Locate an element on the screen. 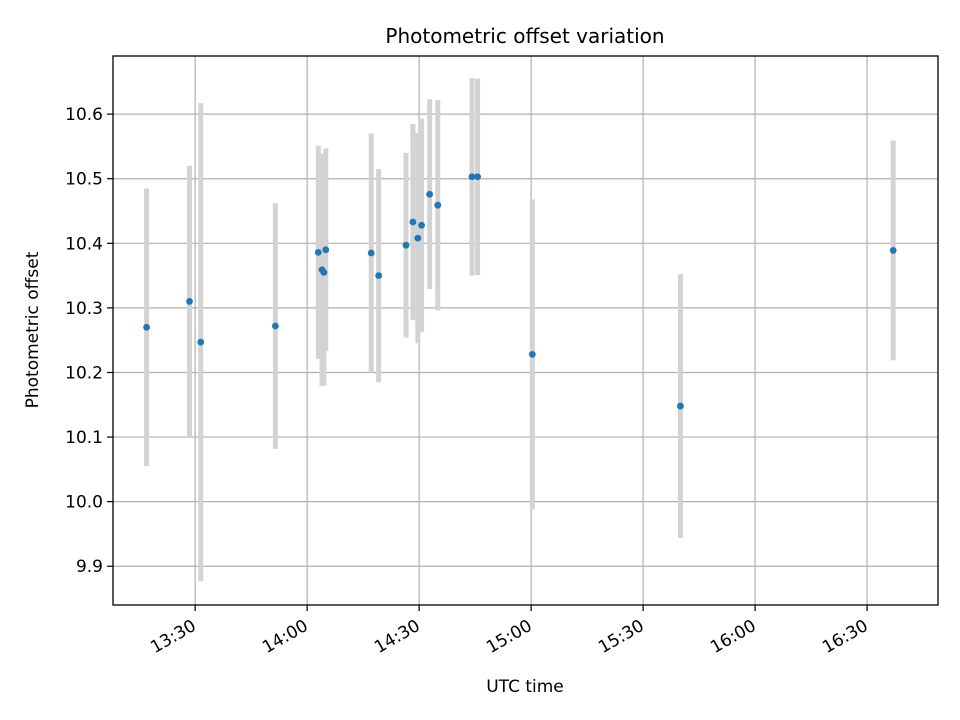 This screenshot has width=960, height=720. y-tick-label: 10.2 is located at coordinates (84, 373).